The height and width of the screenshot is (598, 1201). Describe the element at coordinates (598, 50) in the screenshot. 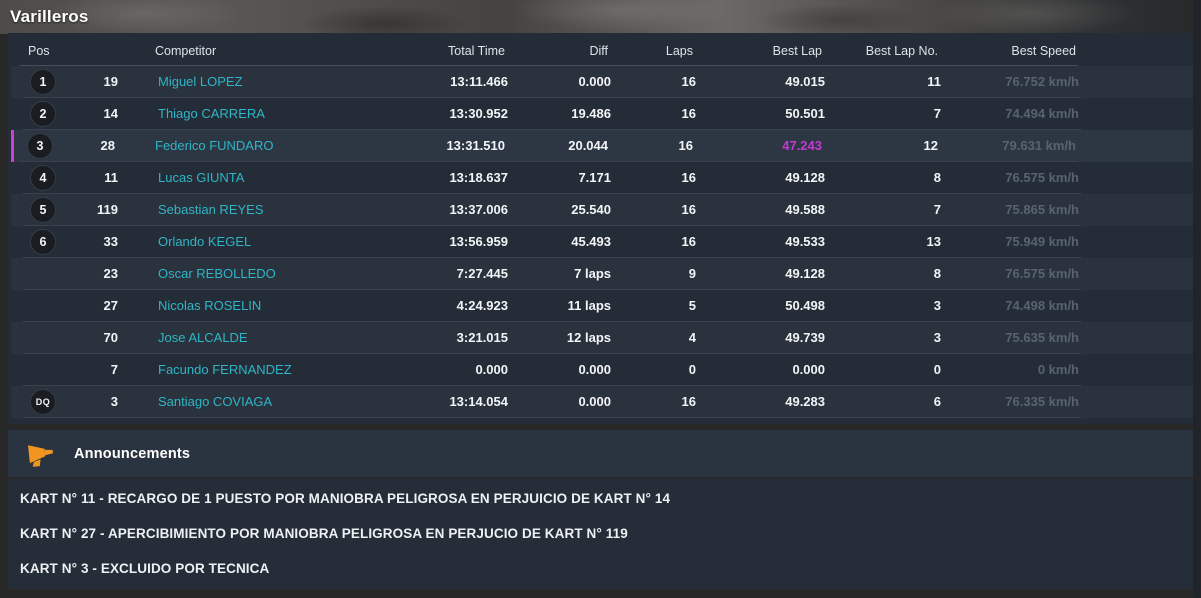

I see `column-header-diff: Diff` at that location.